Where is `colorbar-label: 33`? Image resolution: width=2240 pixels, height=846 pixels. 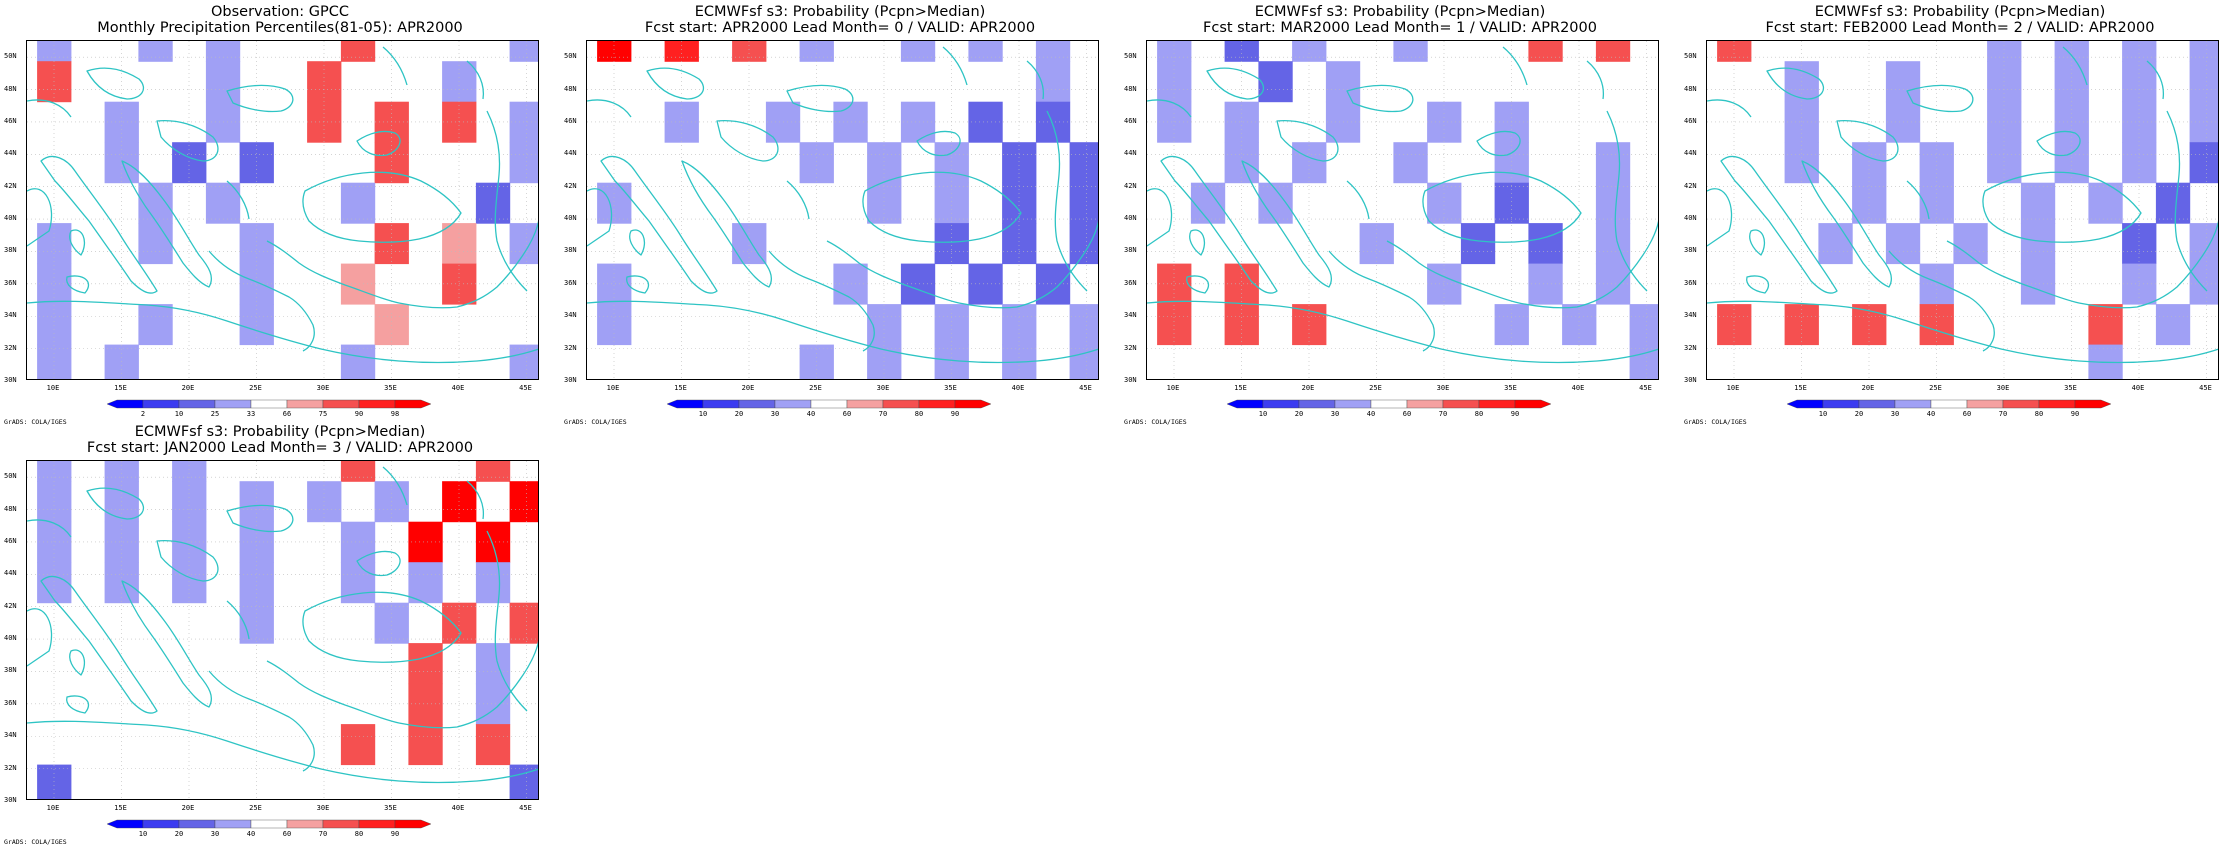 colorbar-label: 33 is located at coordinates (251, 414).